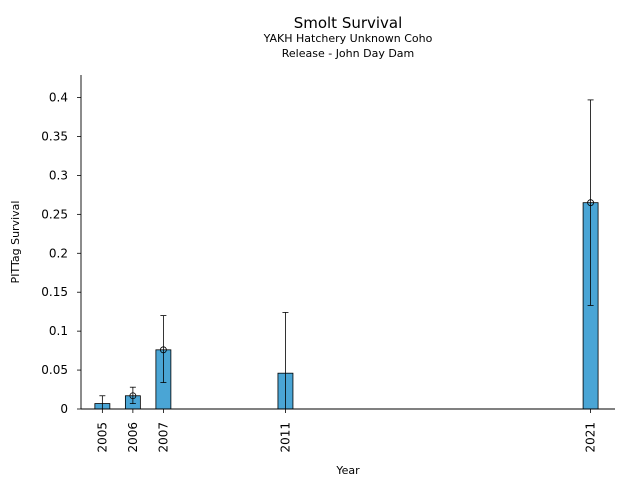 Image resolution: width=640 pixels, height=480 pixels. I want to click on point-marker-2006, so click(133, 396).